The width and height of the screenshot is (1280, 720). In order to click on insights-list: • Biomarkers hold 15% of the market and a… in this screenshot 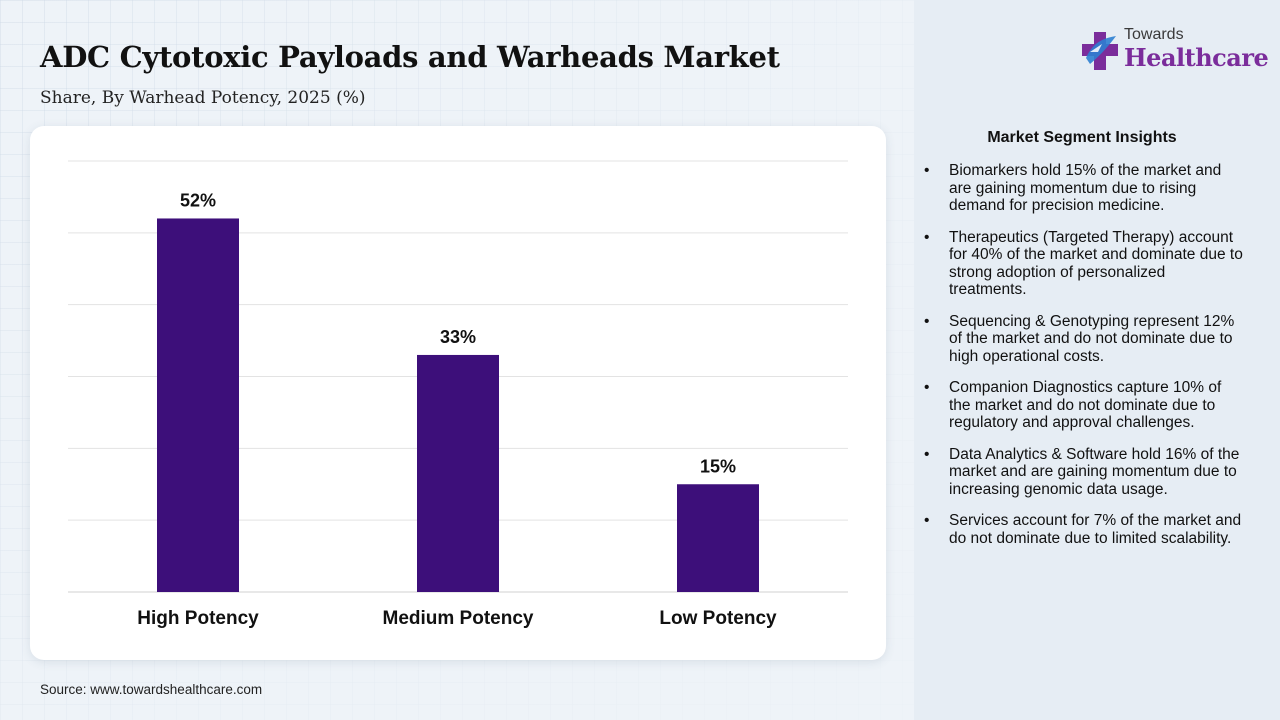, I will do `click(1084, 361)`.